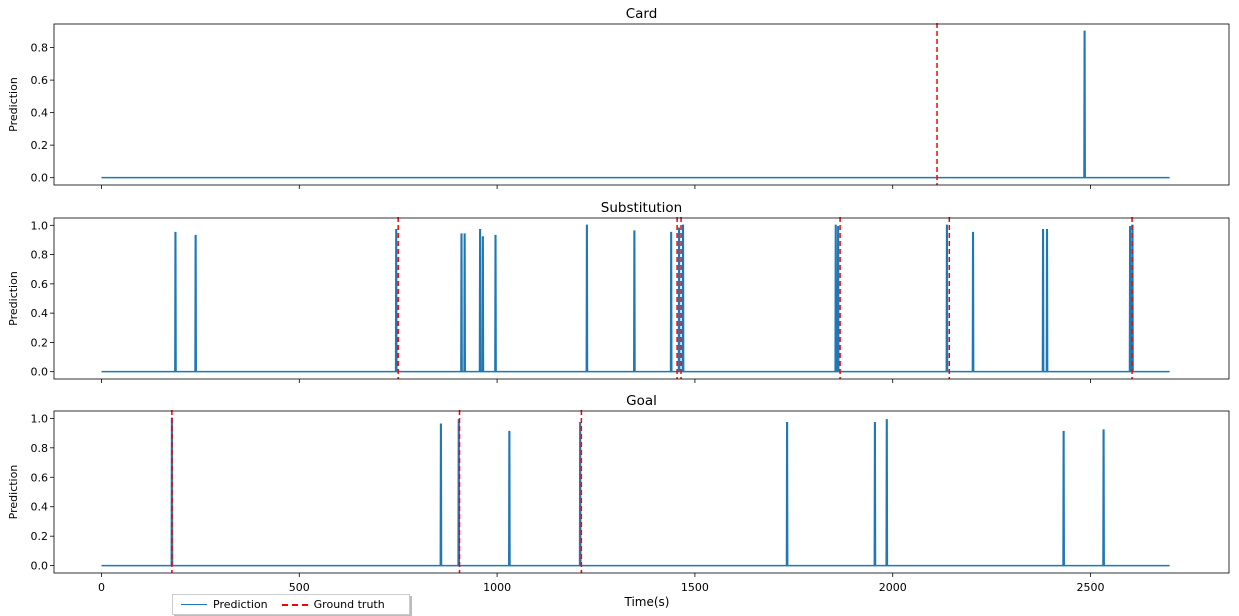  I want to click on legend-item-ground-truth: Ground truth, so click(333, 604).